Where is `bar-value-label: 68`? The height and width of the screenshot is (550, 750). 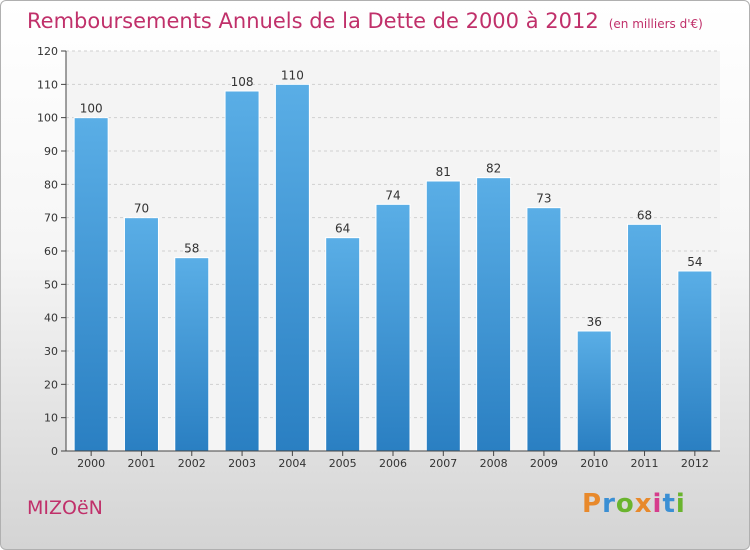
bar-value-label: 68 is located at coordinates (644, 215).